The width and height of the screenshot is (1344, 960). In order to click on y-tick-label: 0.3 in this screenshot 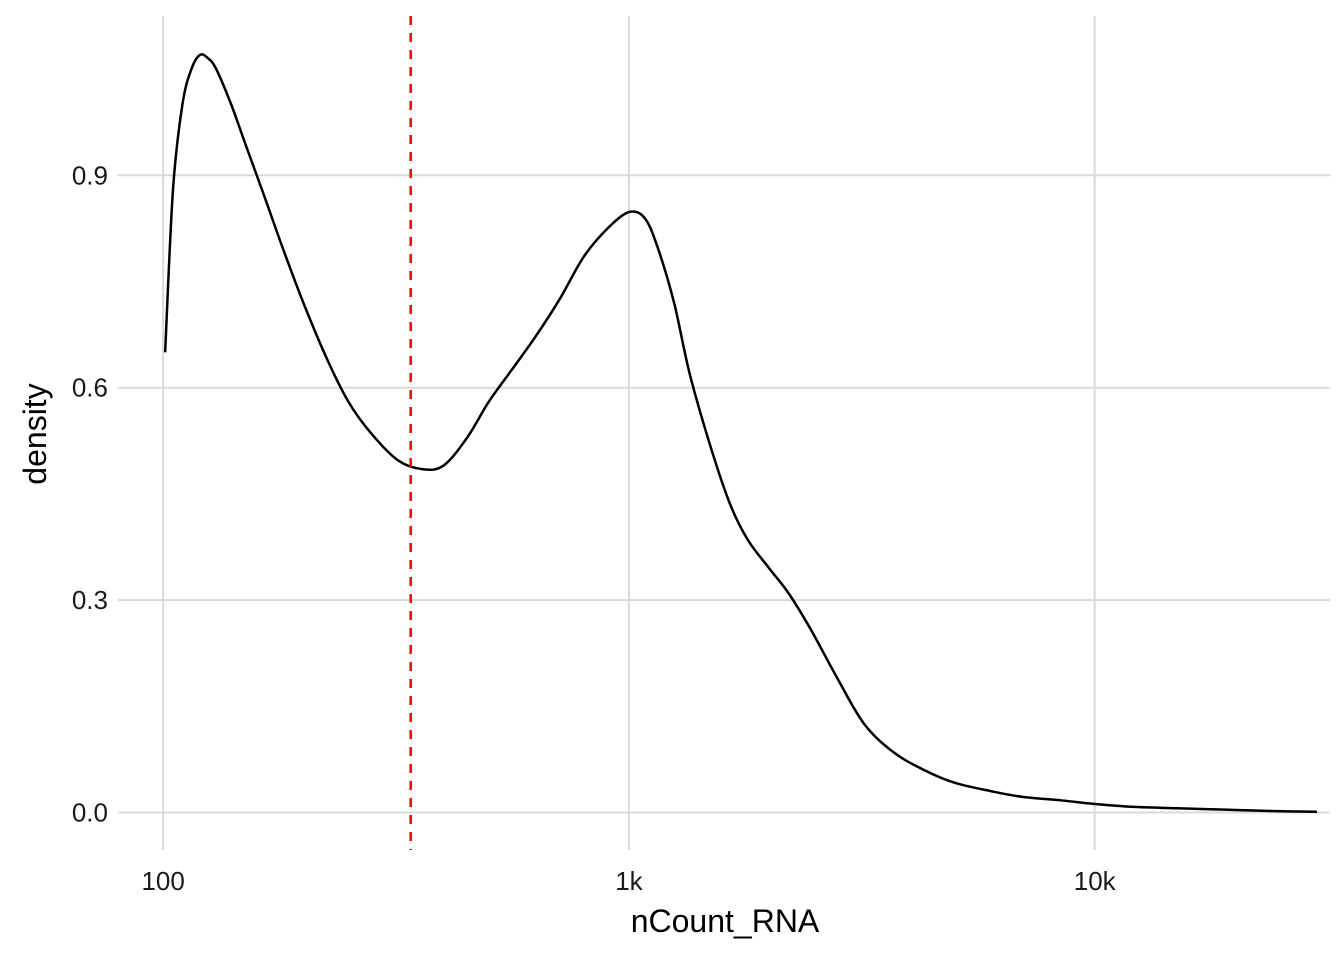, I will do `click(90, 600)`.